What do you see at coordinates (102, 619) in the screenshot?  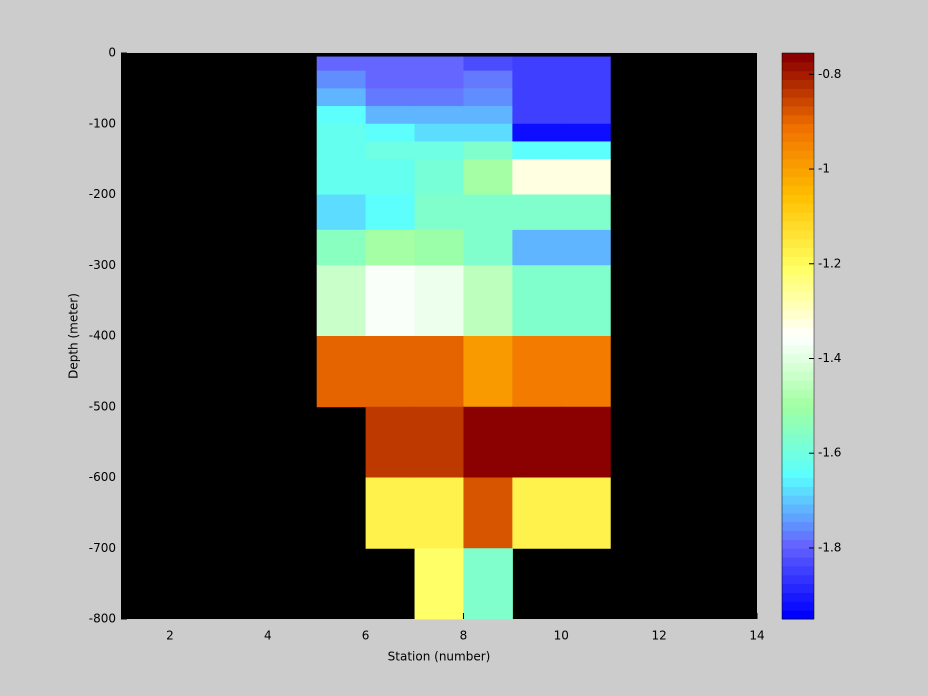 I see `y-tick-label: -800` at bounding box center [102, 619].